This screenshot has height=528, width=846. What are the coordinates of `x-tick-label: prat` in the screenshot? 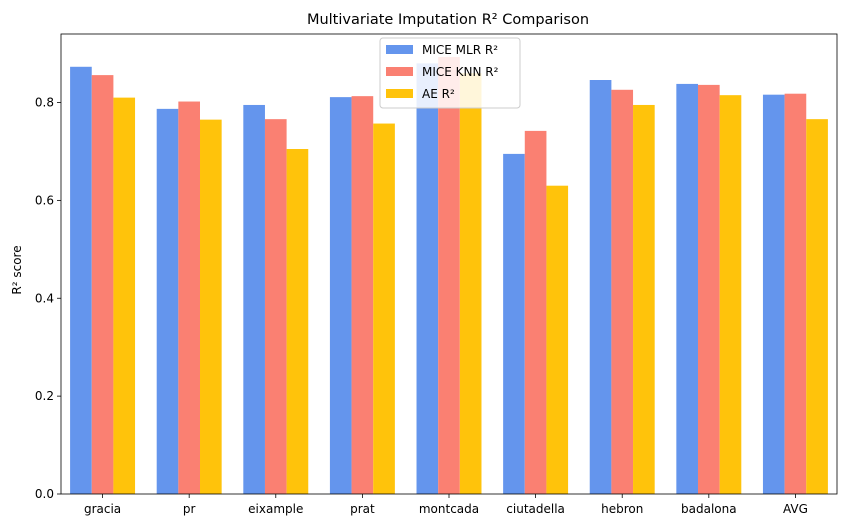 It's located at (362, 509).